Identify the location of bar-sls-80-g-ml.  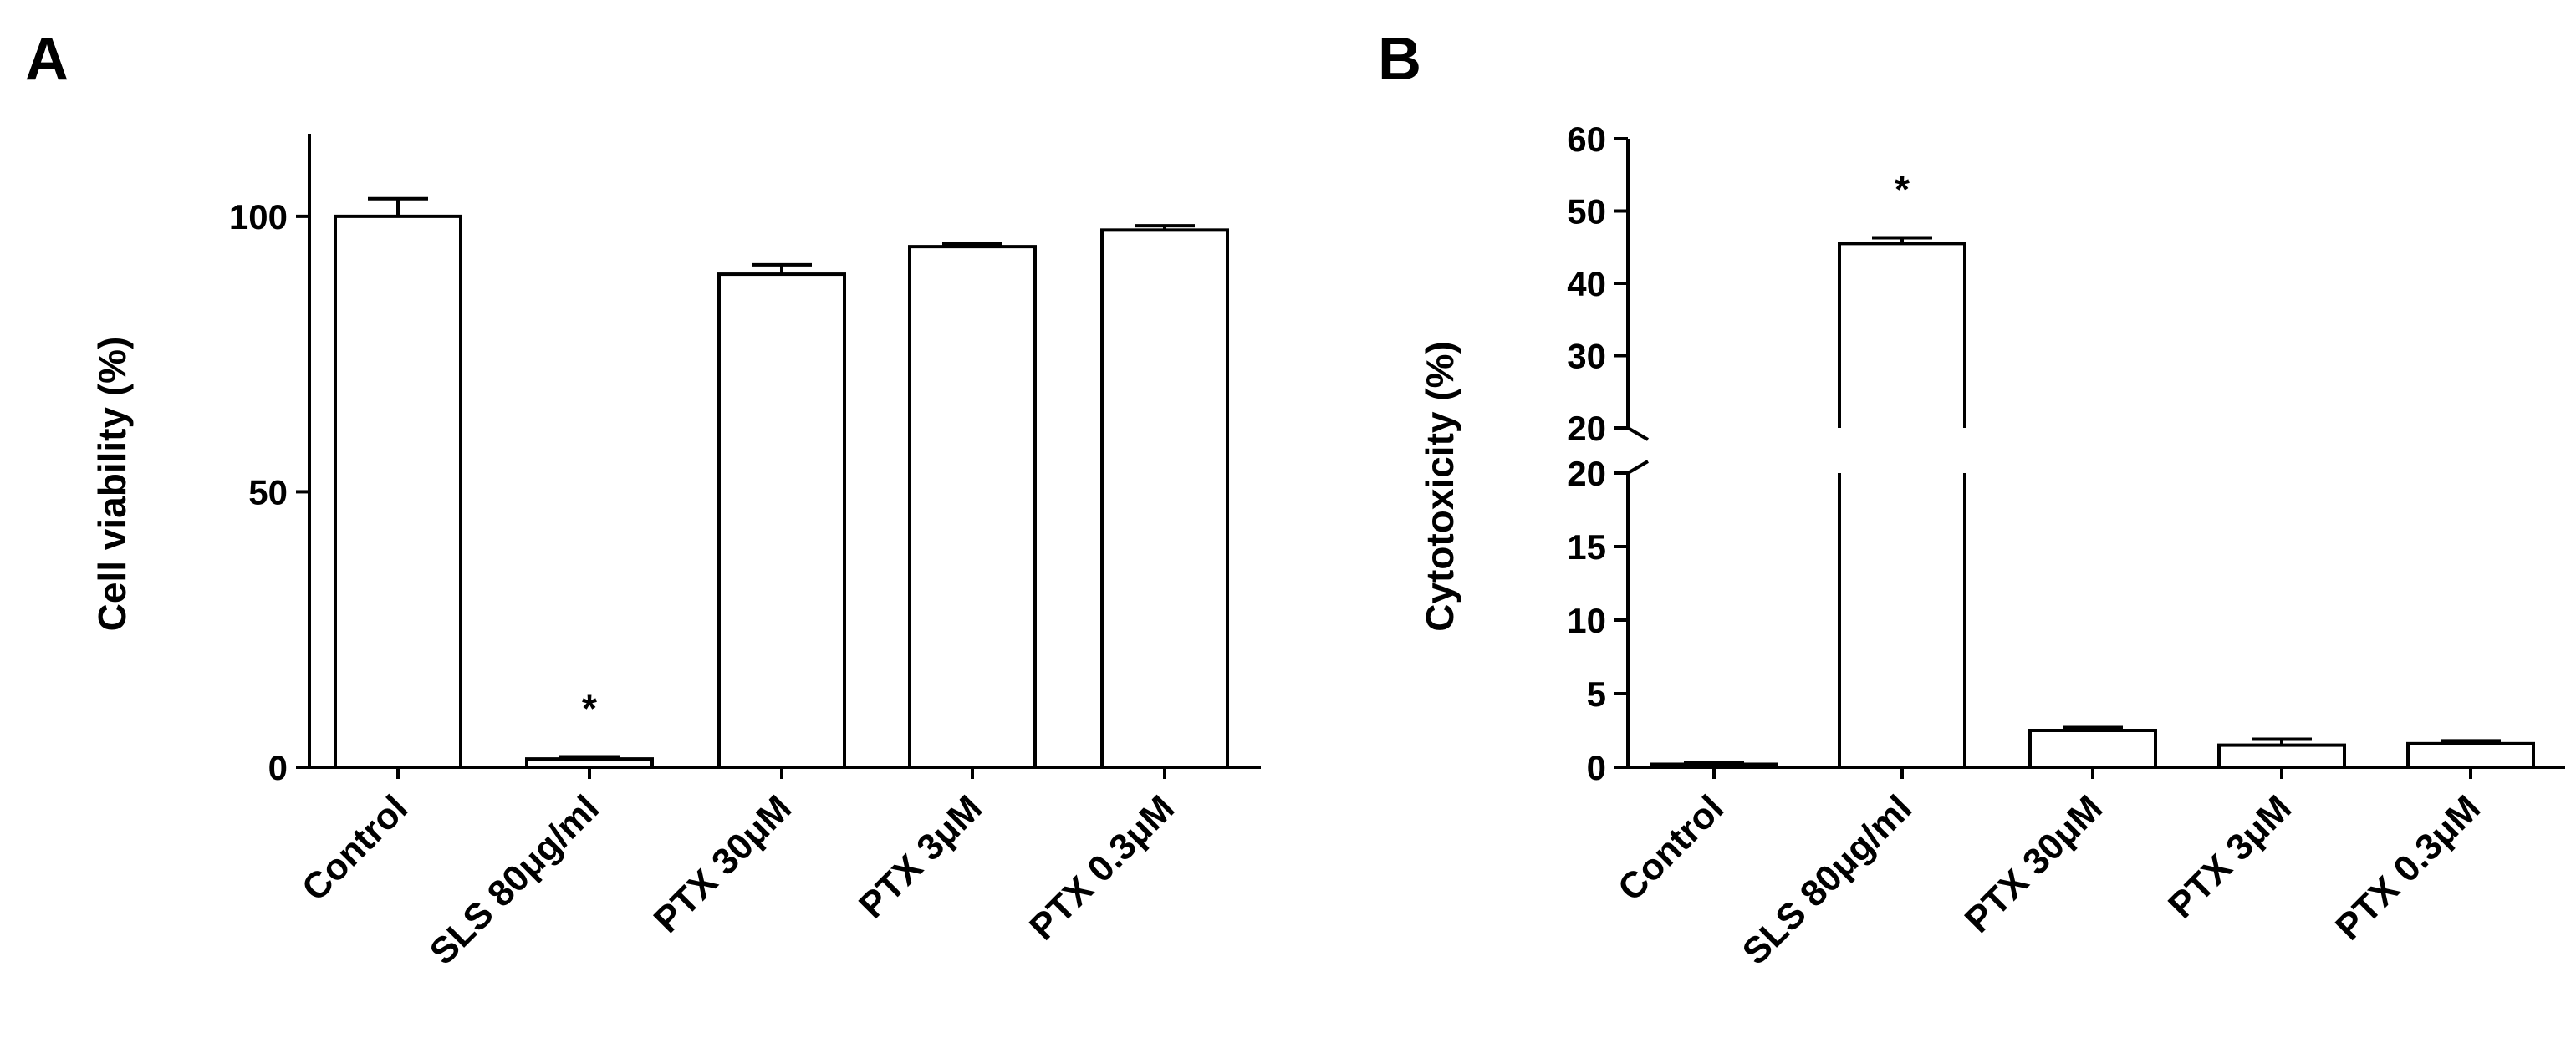
(590, 763).